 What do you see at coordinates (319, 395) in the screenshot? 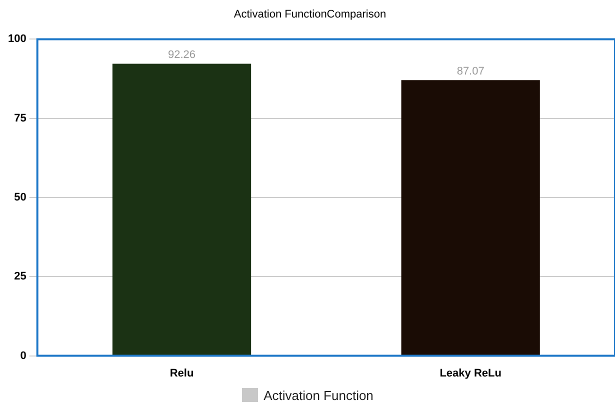
I see `text: Activation Function` at bounding box center [319, 395].